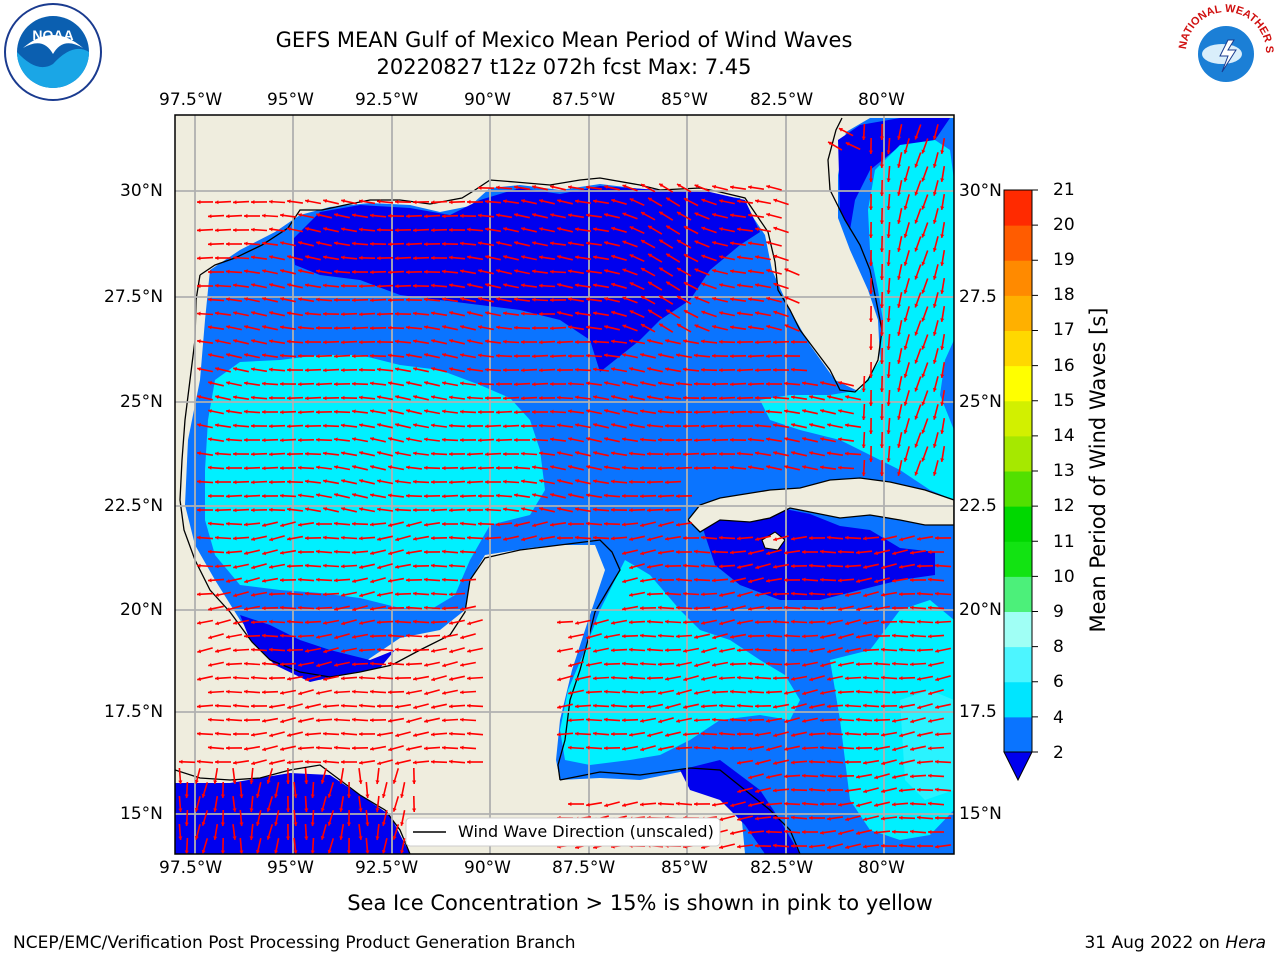 This screenshot has height=960, width=1280. I want to click on colorbar-tick: 4, so click(1058, 718).